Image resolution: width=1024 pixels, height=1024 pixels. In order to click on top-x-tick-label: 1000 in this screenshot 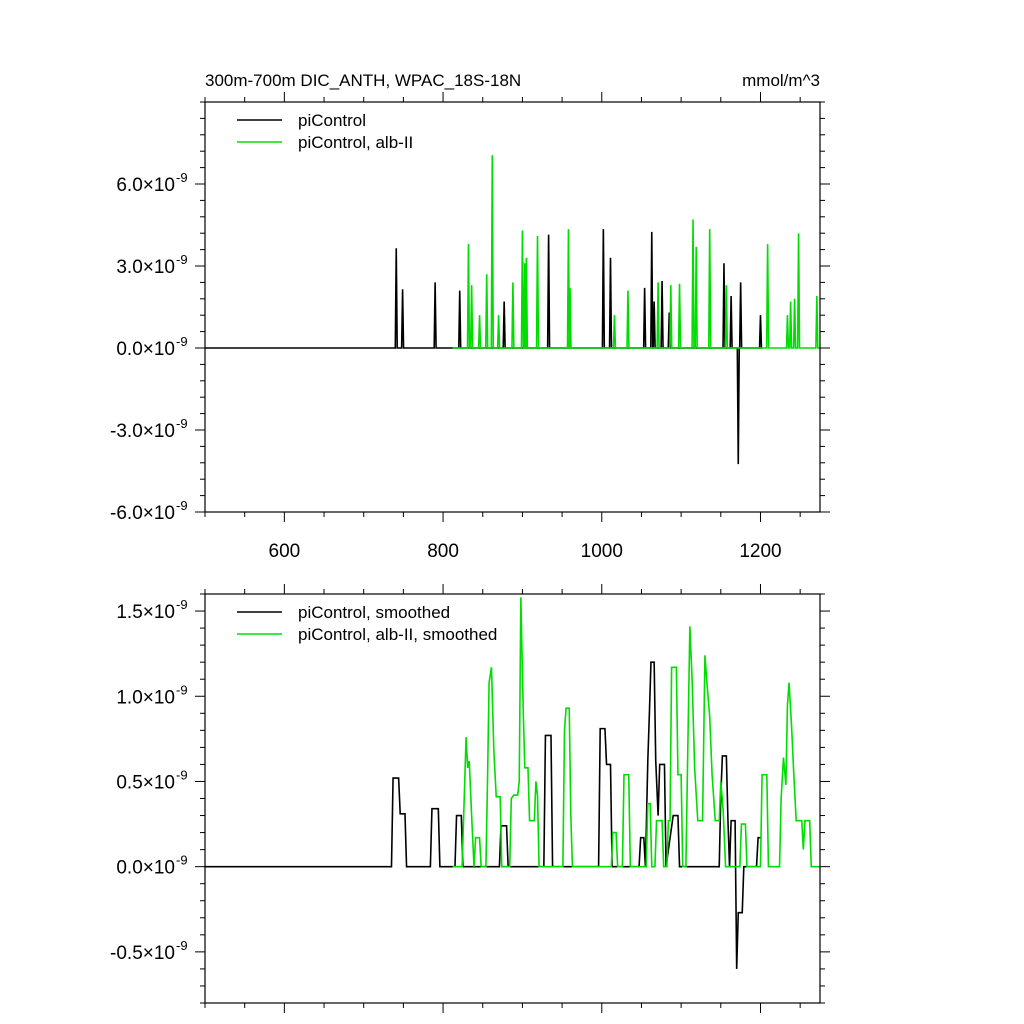, I will do `click(602, 551)`.